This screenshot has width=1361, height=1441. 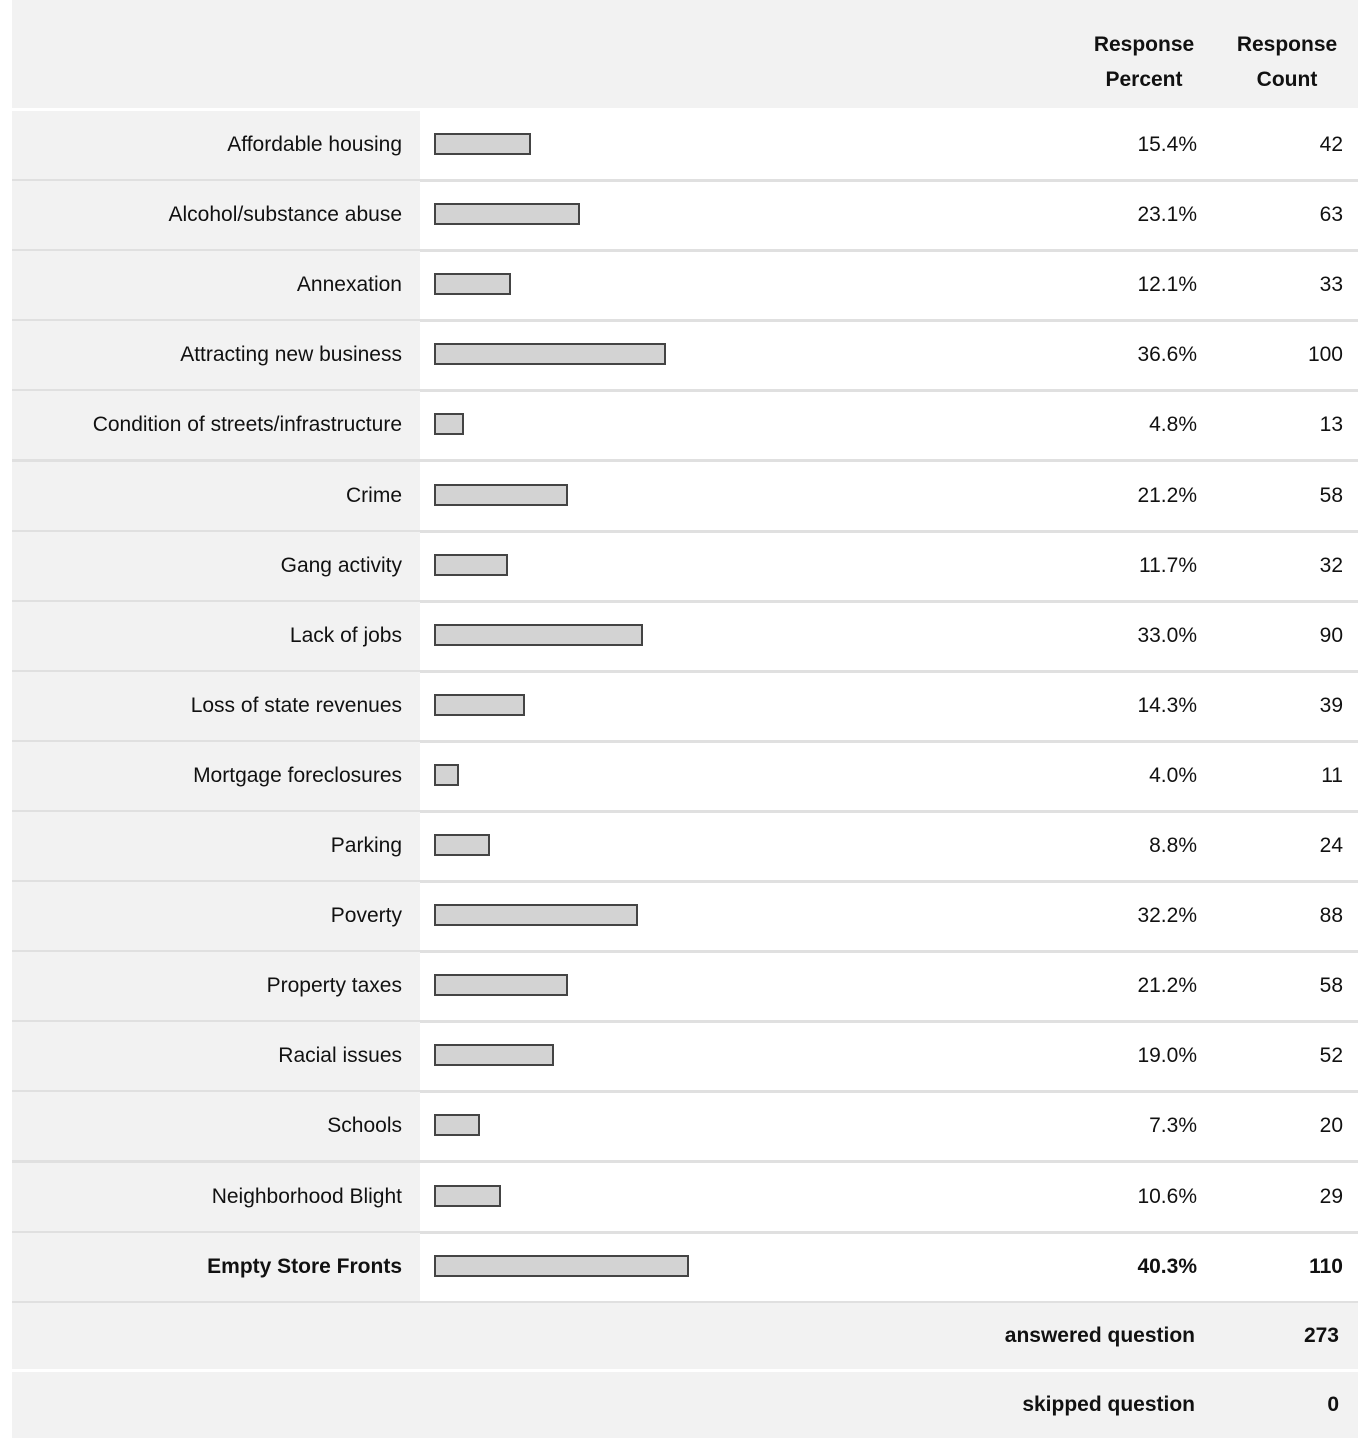 I want to click on table-row: Empty Store Fronts 40.3% 110, so click(x=685, y=1268).